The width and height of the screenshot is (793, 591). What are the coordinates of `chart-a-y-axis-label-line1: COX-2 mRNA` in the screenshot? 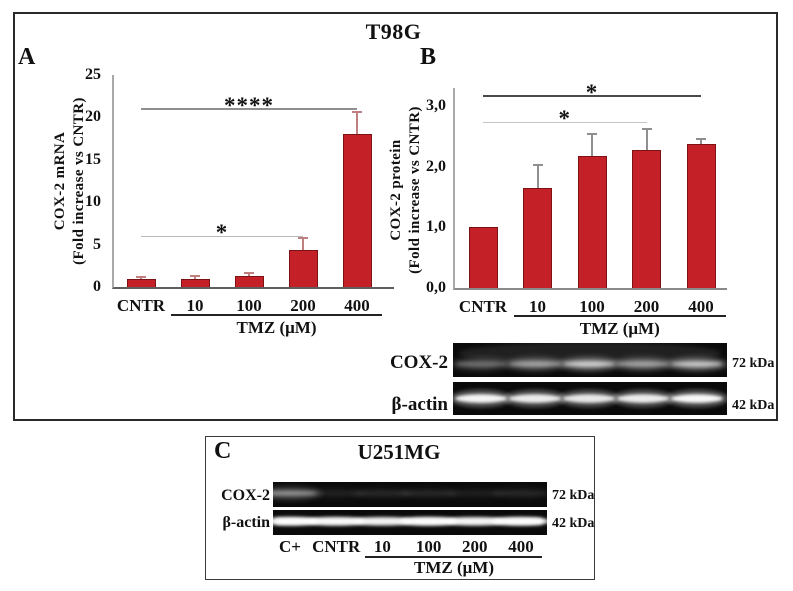 It's located at (60, 181).